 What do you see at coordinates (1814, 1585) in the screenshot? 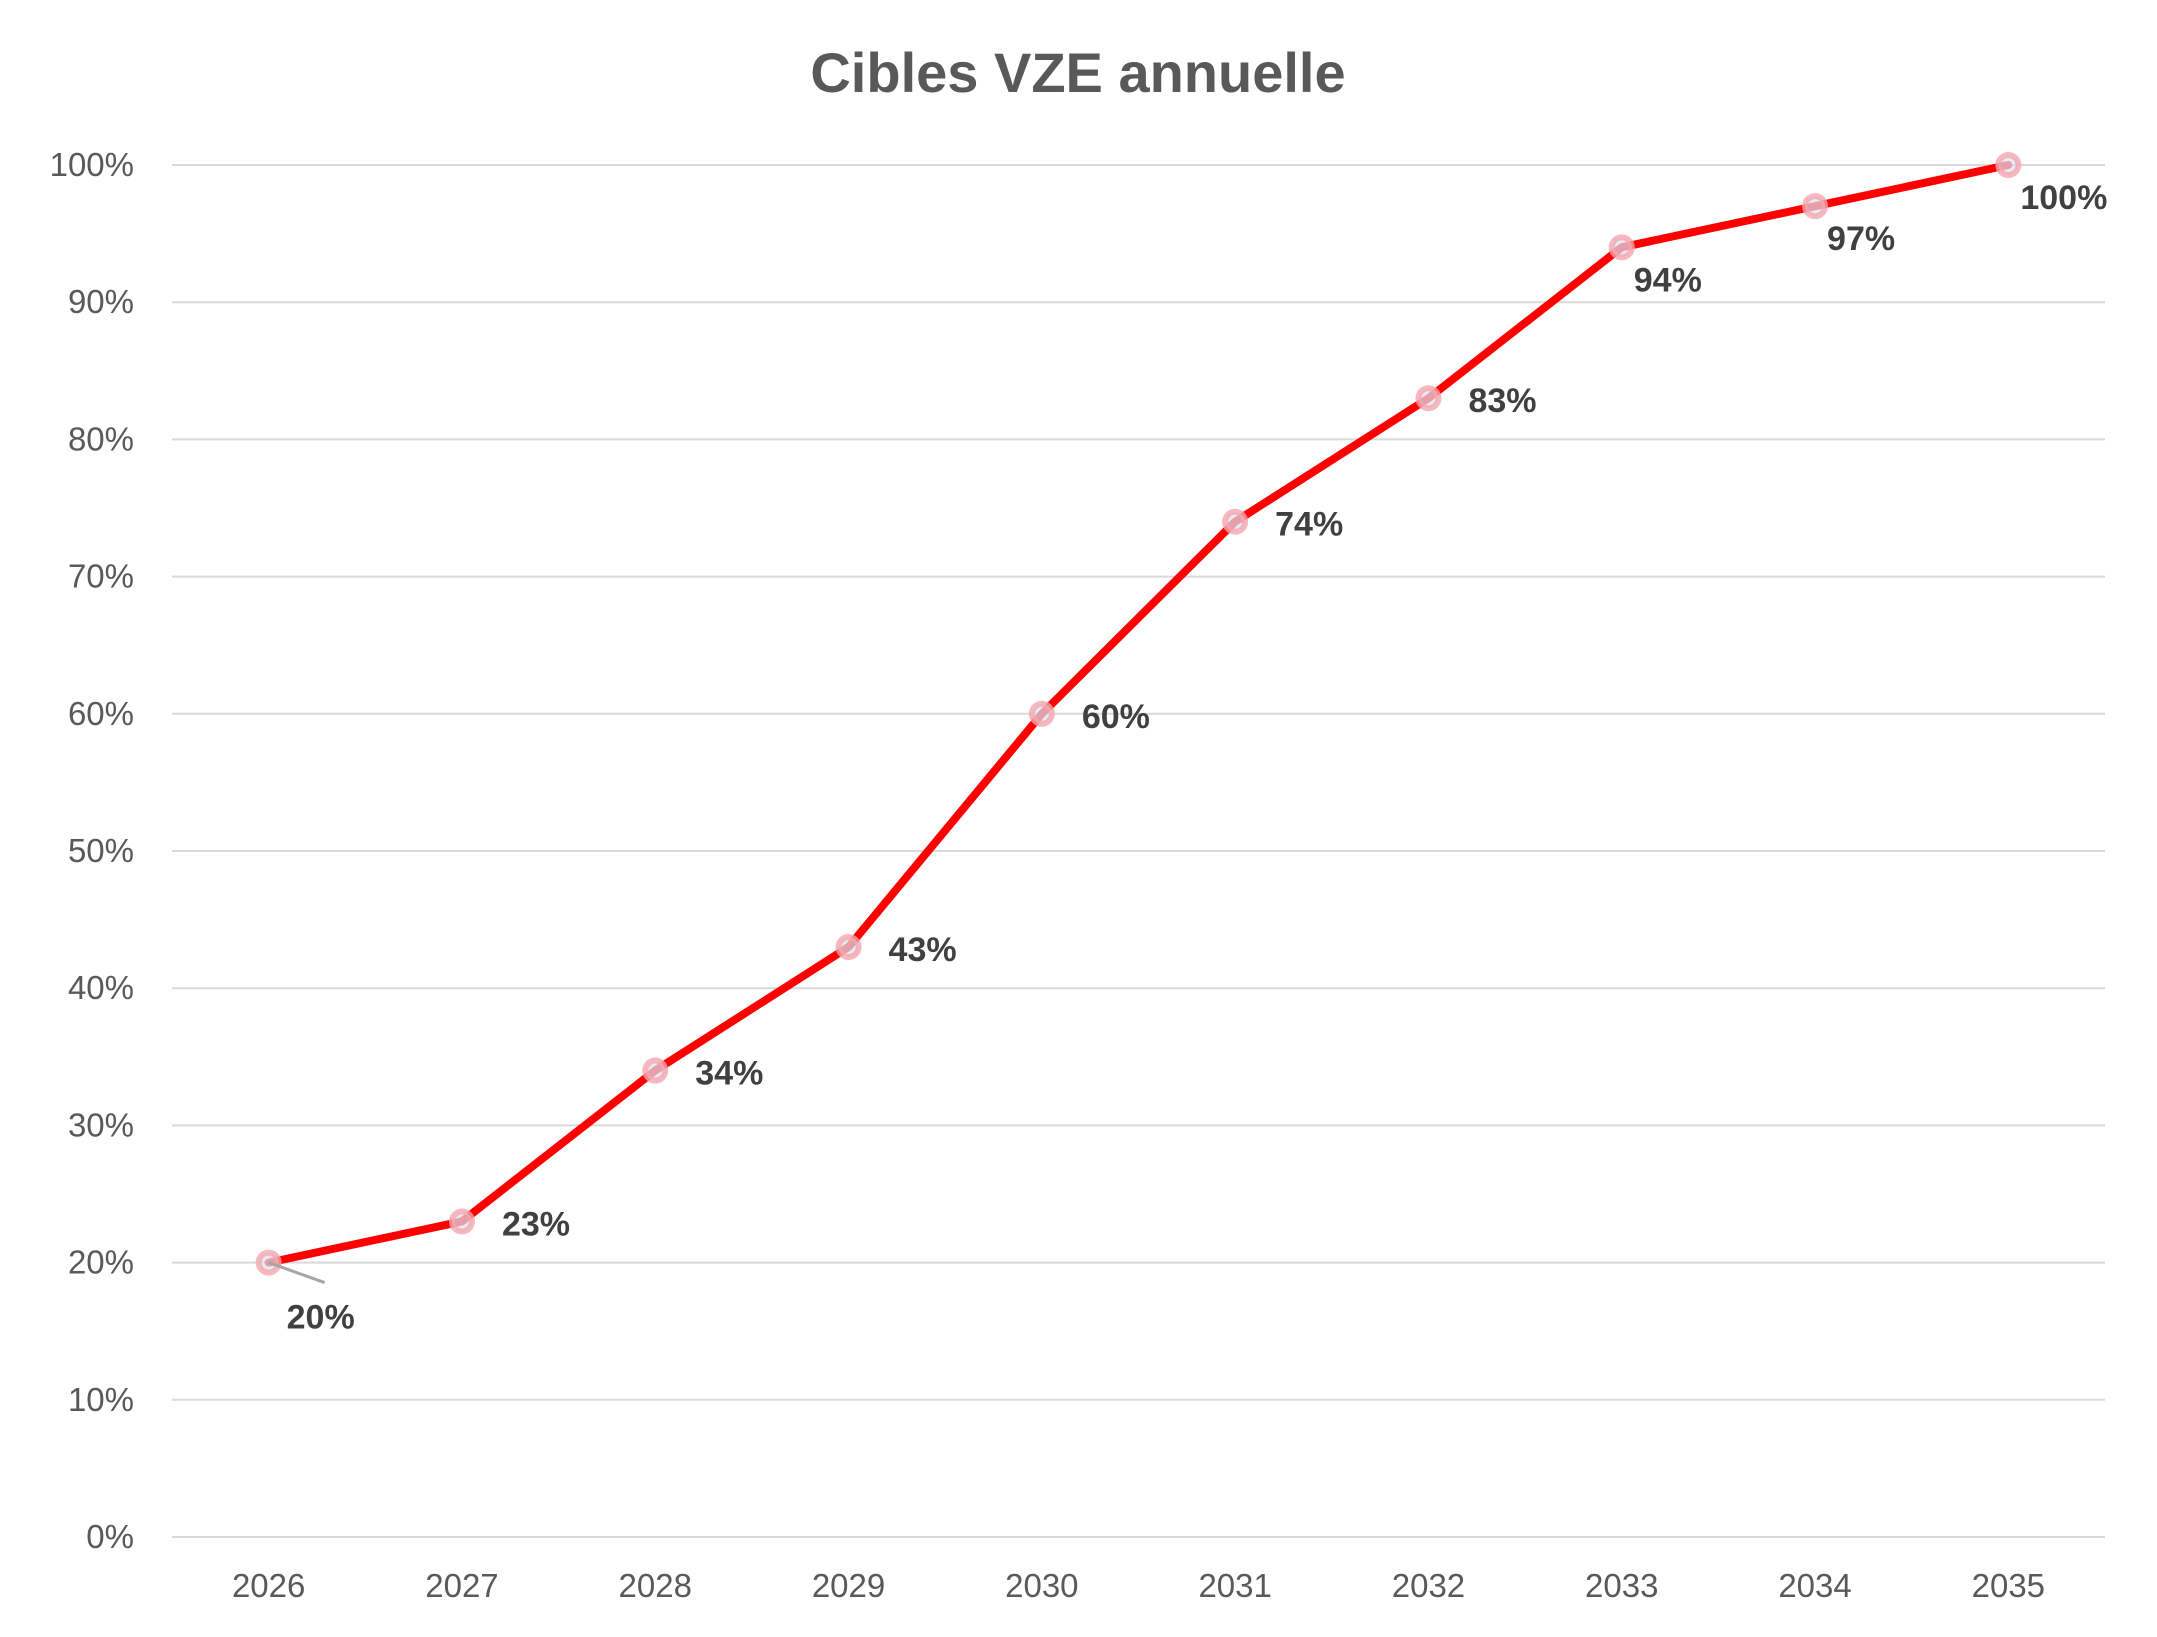
I see `x-tick-label: 2034` at bounding box center [1814, 1585].